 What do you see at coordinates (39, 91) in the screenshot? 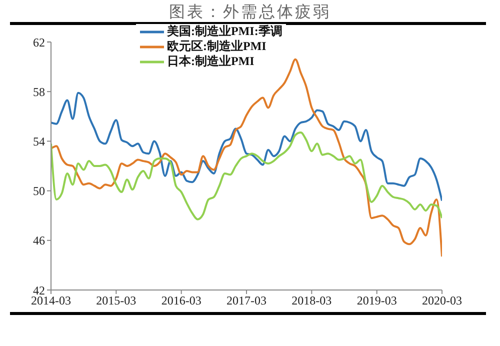
I see `y-tick-label: 58` at bounding box center [39, 91].